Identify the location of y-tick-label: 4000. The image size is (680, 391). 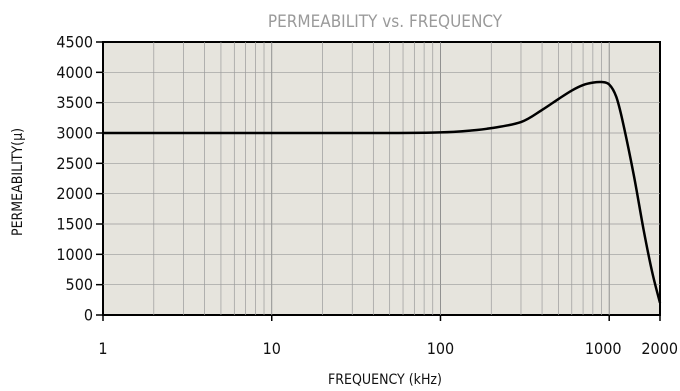
(74, 72).